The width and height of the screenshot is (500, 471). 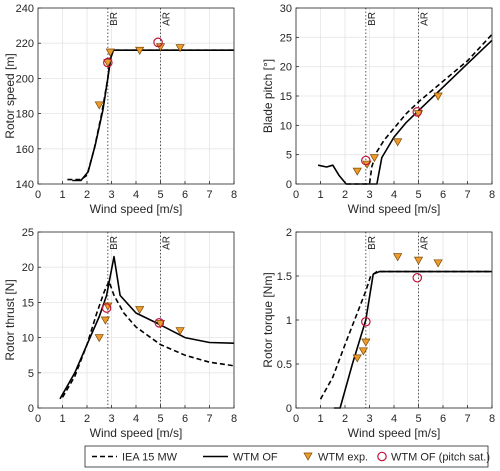 What do you see at coordinates (10, 95) in the screenshot?
I see `y-axis-label: Rotor speed [m]` at bounding box center [10, 95].